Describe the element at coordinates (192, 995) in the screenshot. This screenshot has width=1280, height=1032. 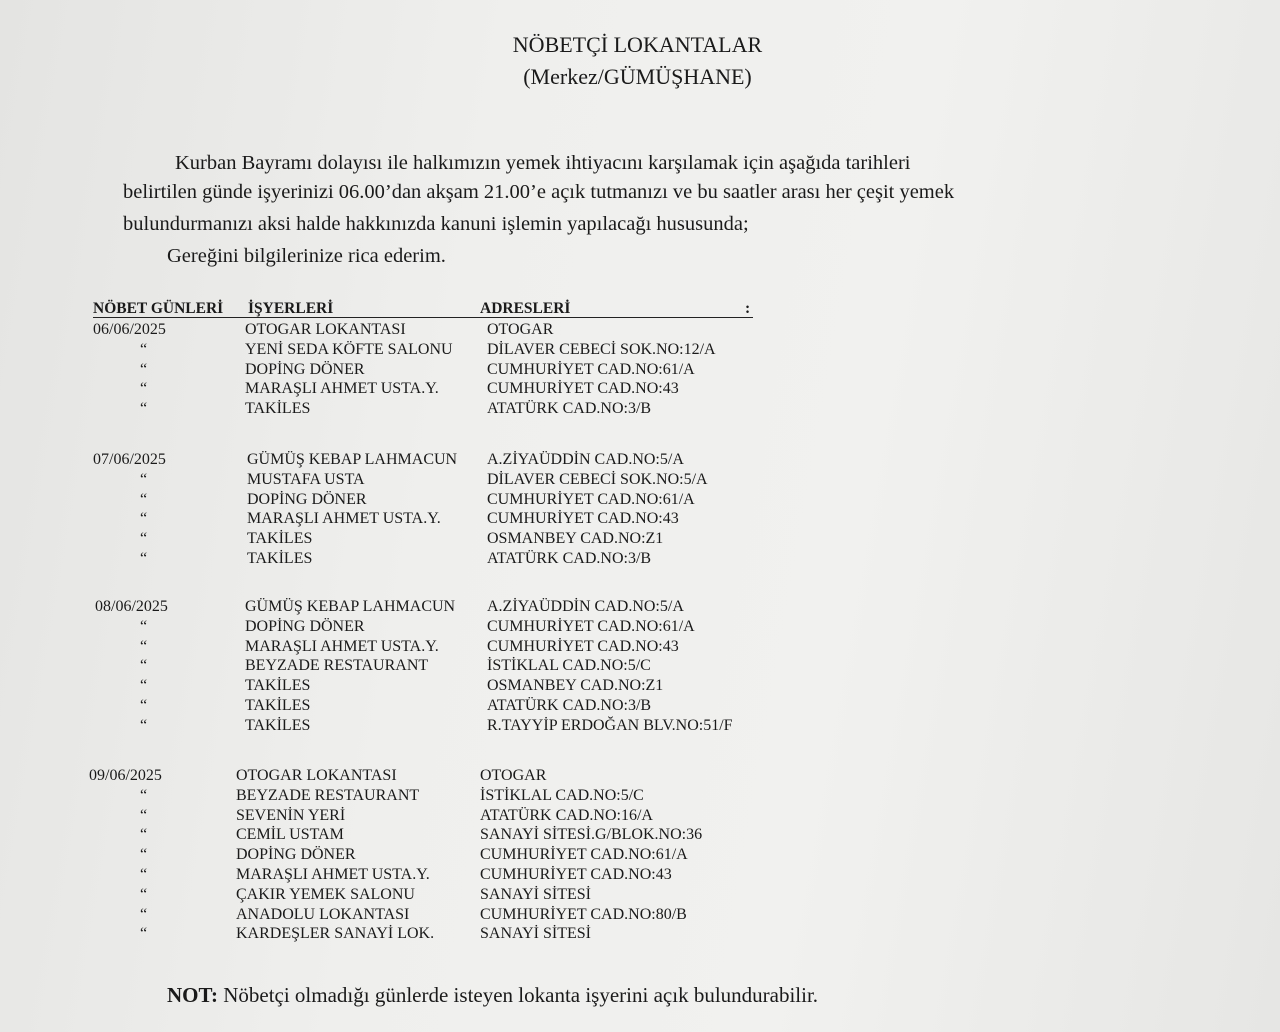
I see `note-label: NOT:` at that location.